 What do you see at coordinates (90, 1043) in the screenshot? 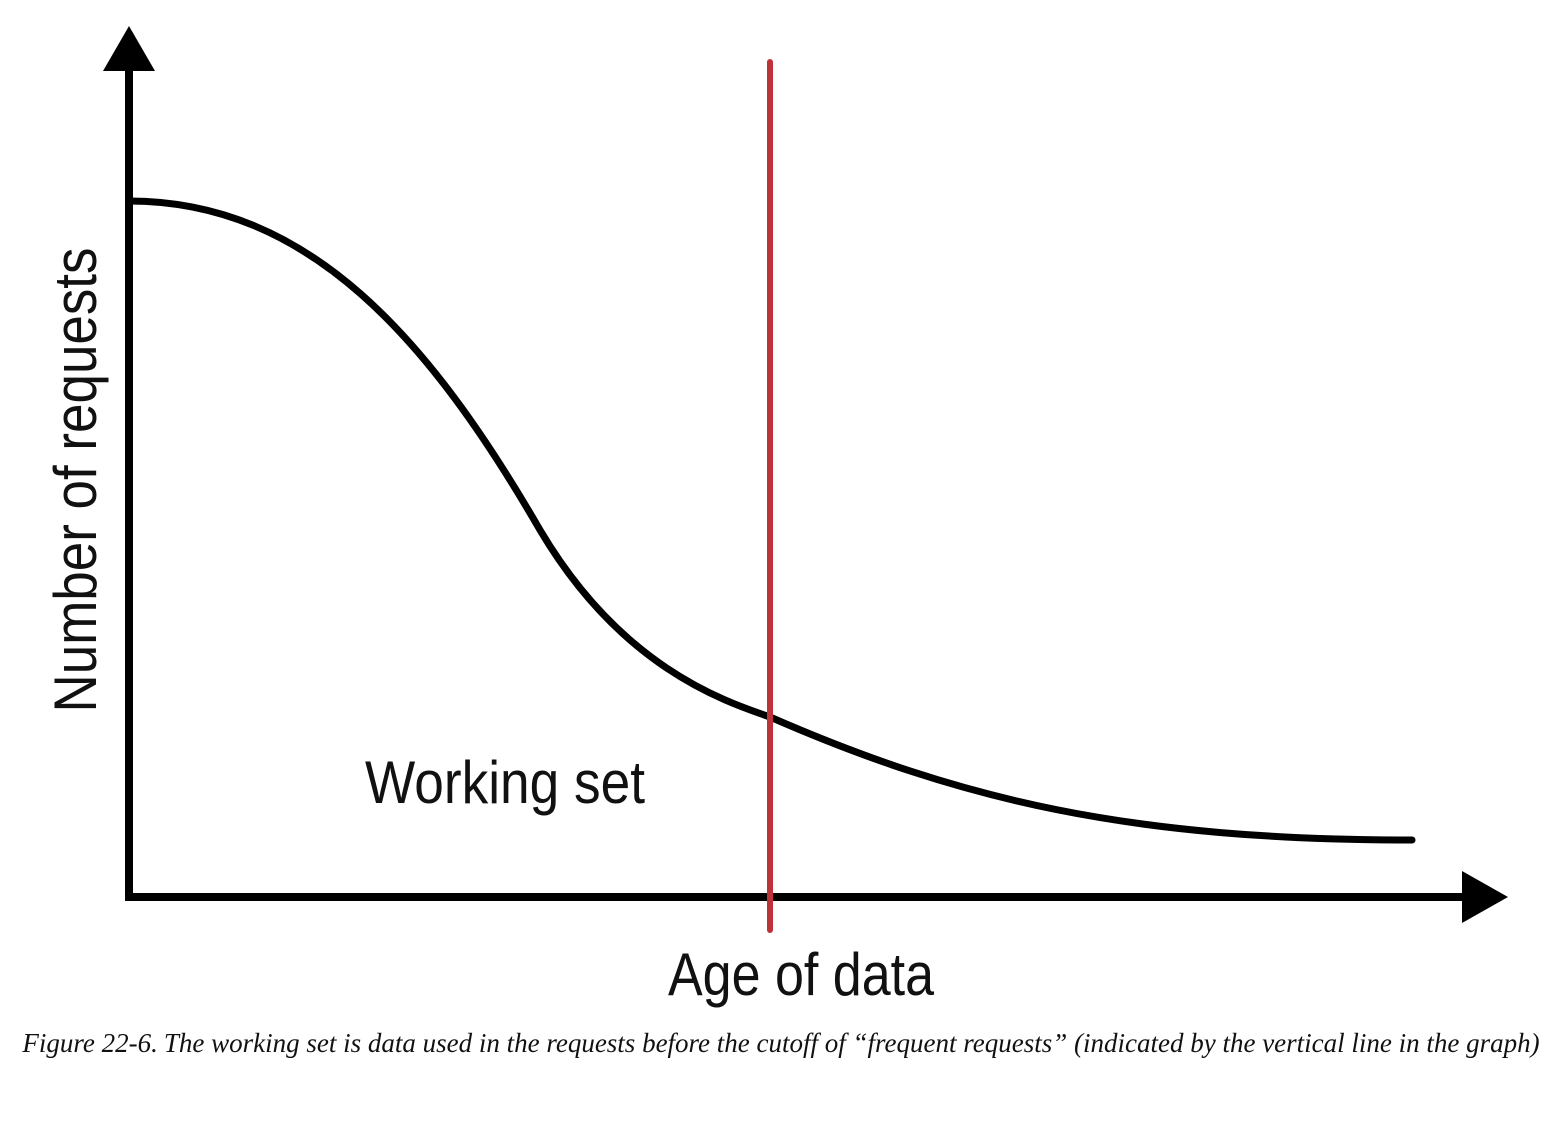
I see `caption-figure-number: Figure 22-6.` at bounding box center [90, 1043].